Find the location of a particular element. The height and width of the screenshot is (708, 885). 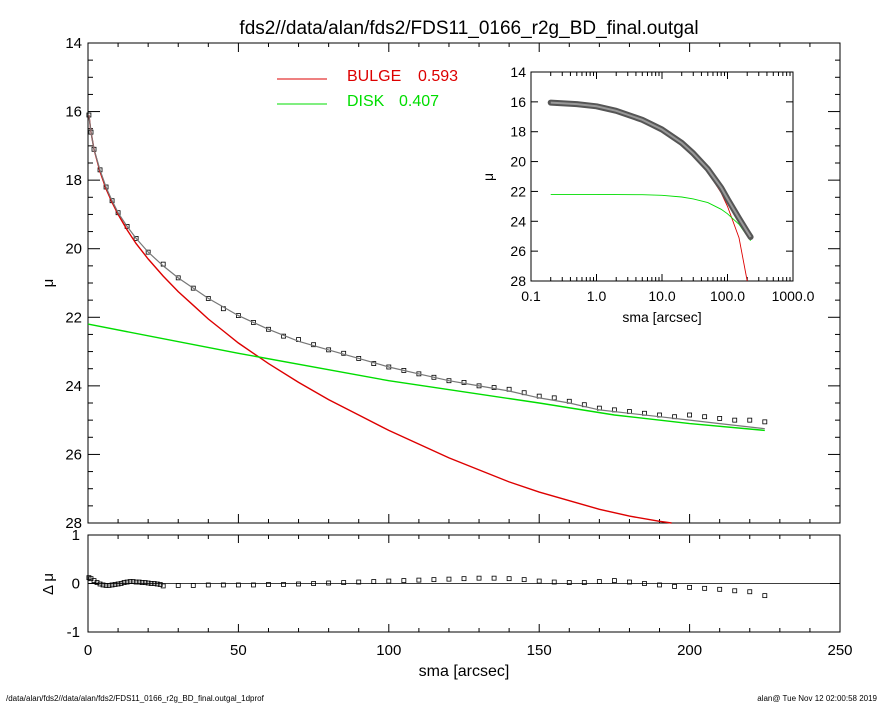

legend: BULGE 0.593 DISK 0.407 is located at coordinates (367, 89).